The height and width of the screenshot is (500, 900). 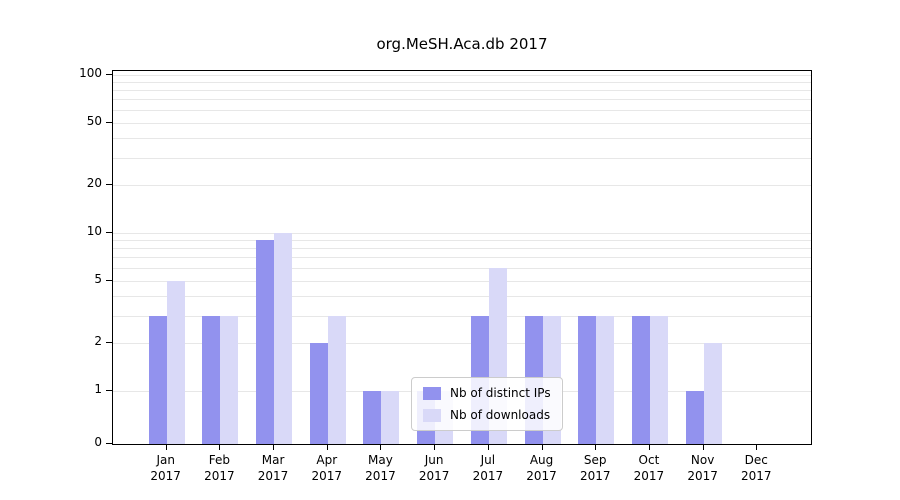 I want to click on legend-label-distinct-ips: Nb of distinct IPs, so click(x=500, y=393).